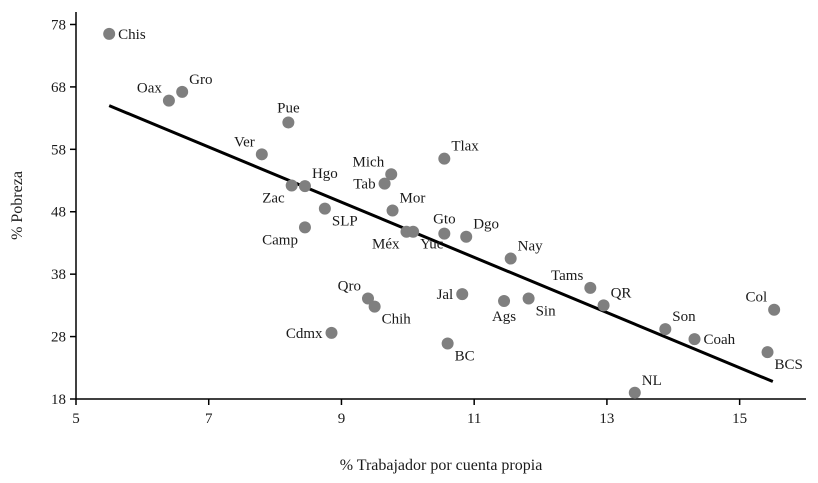 This screenshot has width=818, height=483. Describe the element at coordinates (325, 174) in the screenshot. I see `point-label-hgo: Hgo` at that location.